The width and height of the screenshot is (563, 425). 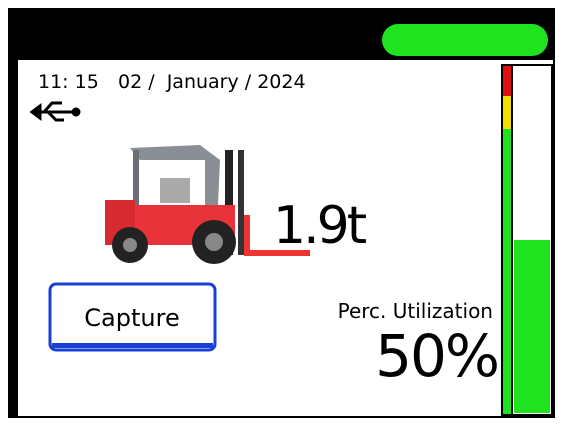 I want to click on gauge-fill, so click(x=532, y=326).